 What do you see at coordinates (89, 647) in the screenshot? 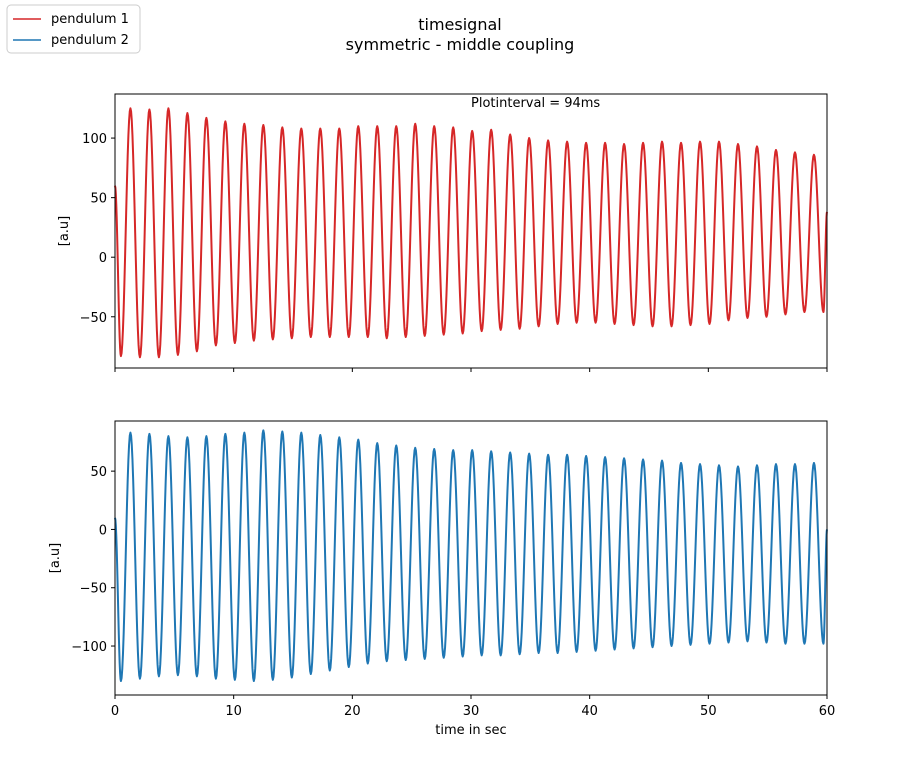
I see `y-tick-label: −100` at bounding box center [89, 647].